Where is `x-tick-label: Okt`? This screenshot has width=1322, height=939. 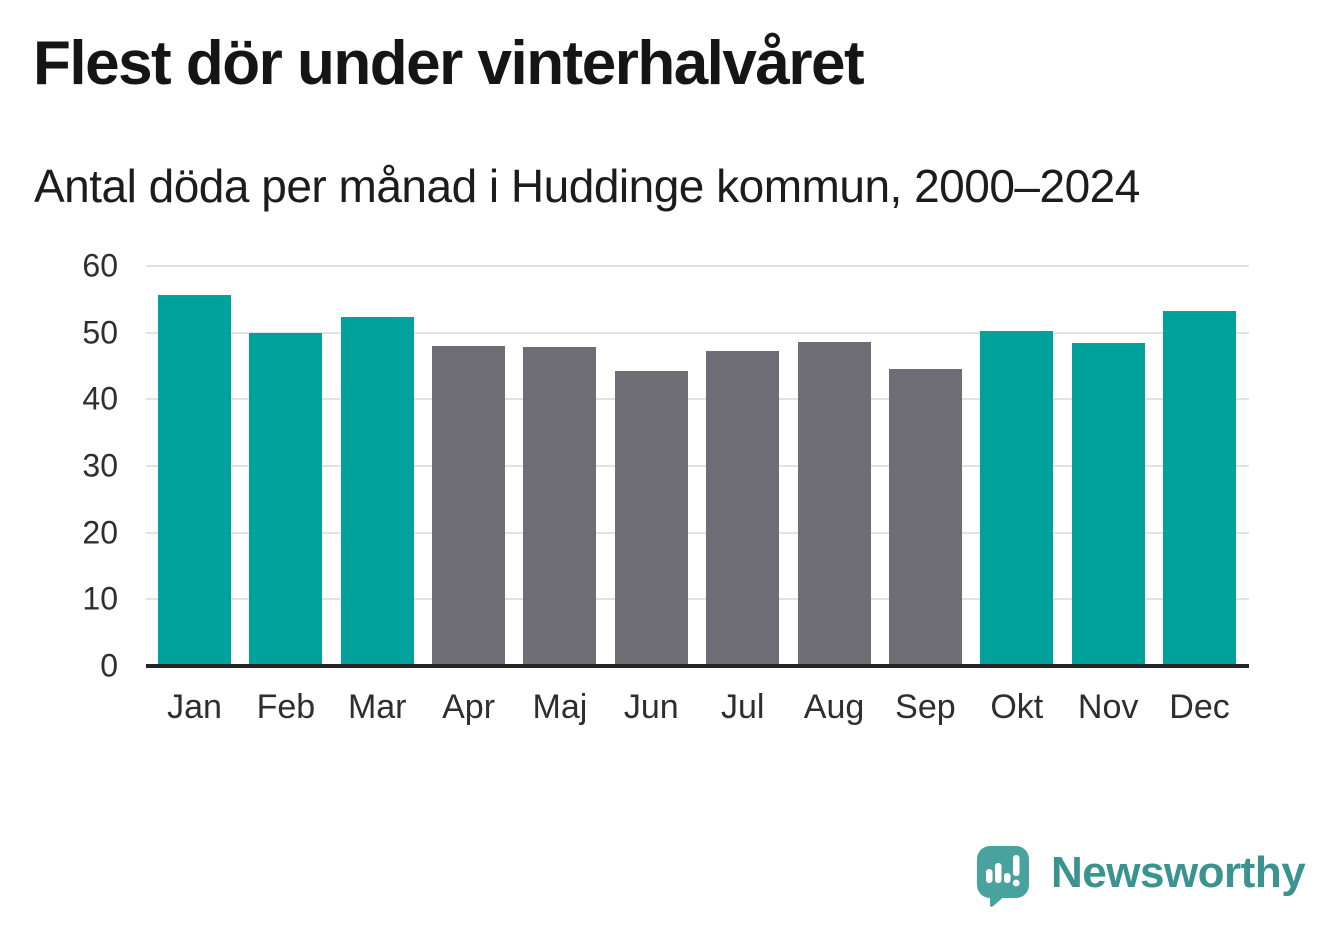 x-tick-label: Okt is located at coordinates (1017, 707).